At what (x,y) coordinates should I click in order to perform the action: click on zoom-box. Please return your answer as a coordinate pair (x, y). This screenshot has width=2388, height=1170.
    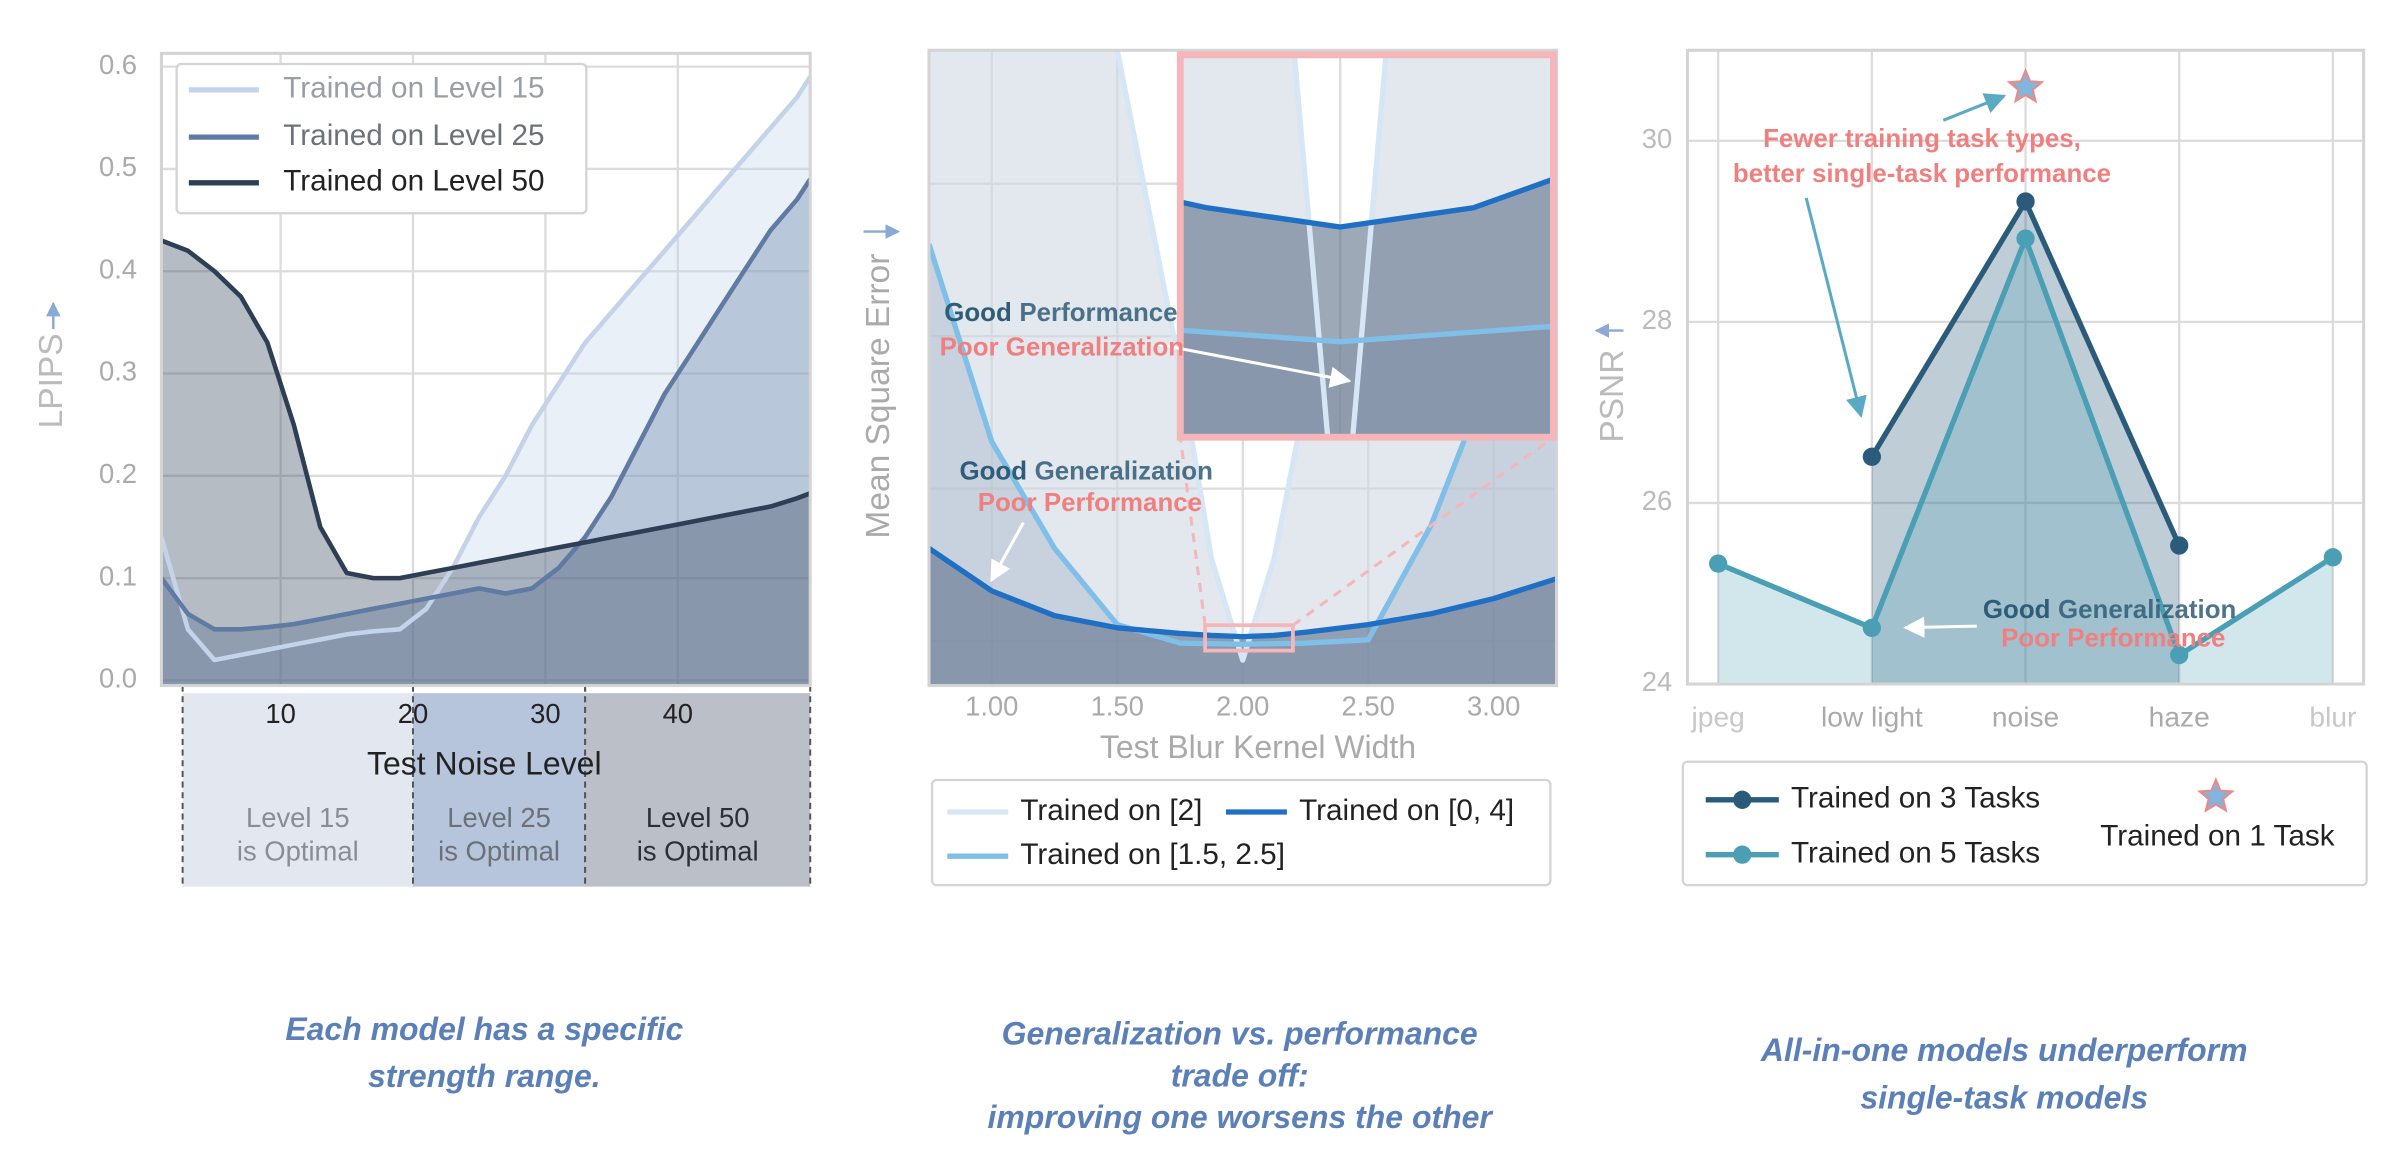
    Looking at the image, I should click on (1249, 638).